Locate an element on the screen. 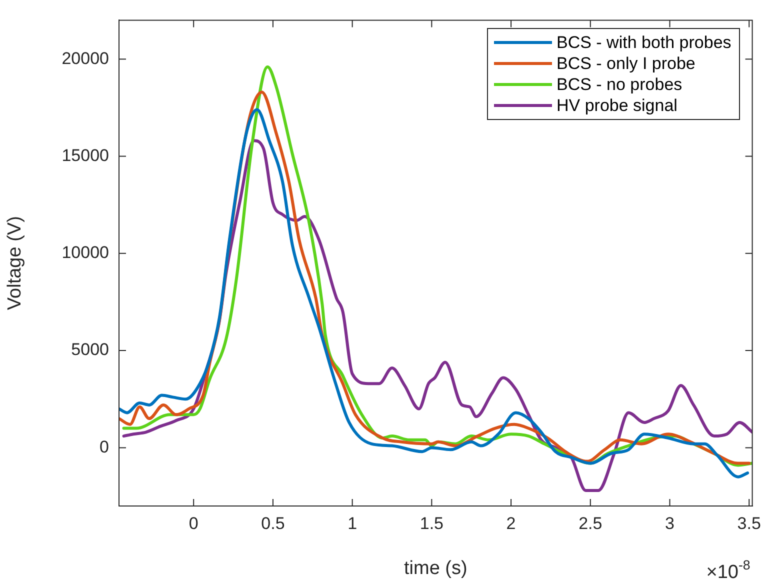 This screenshot has height=584, width=769. legend-label: BCS - no probes is located at coordinates (619, 84).